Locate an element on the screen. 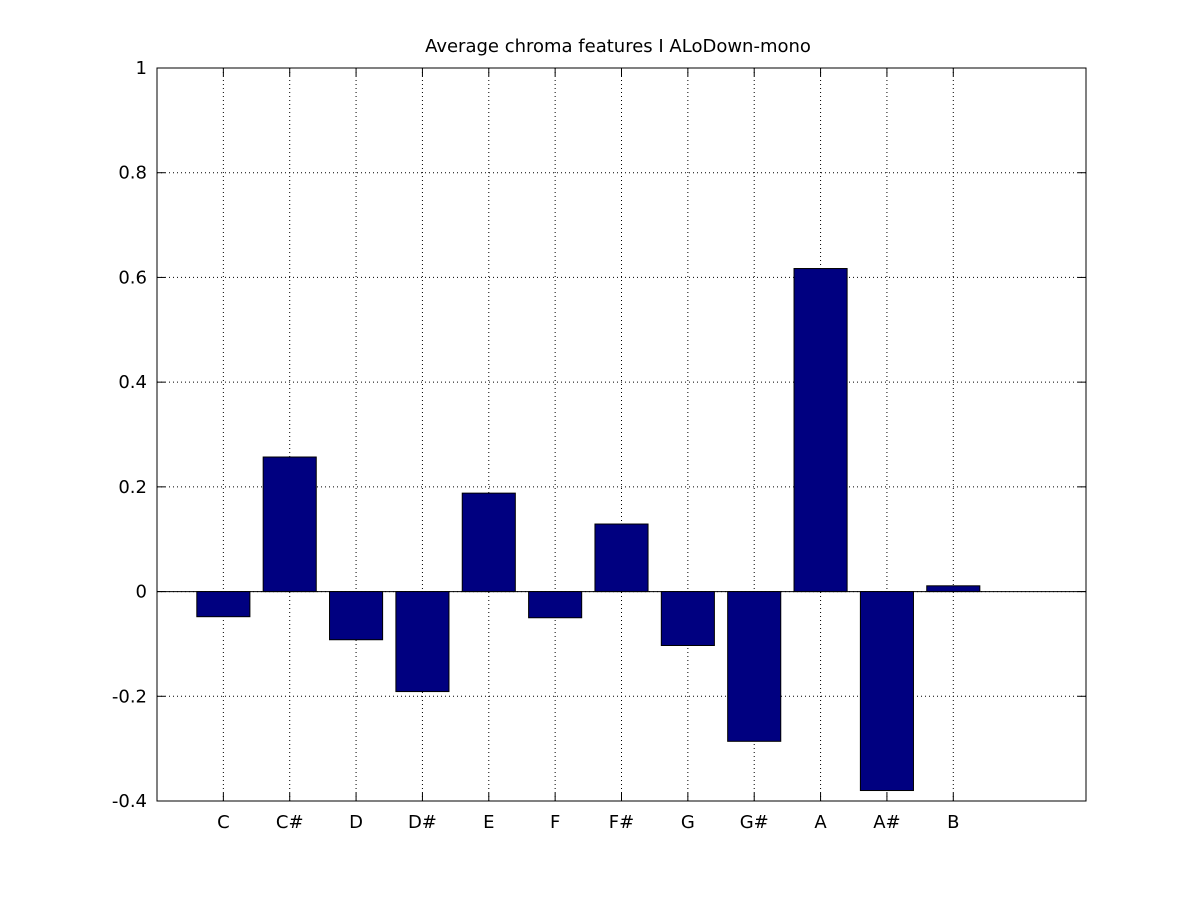 The height and width of the screenshot is (901, 1200). bar-d-sharp is located at coordinates (422, 642).